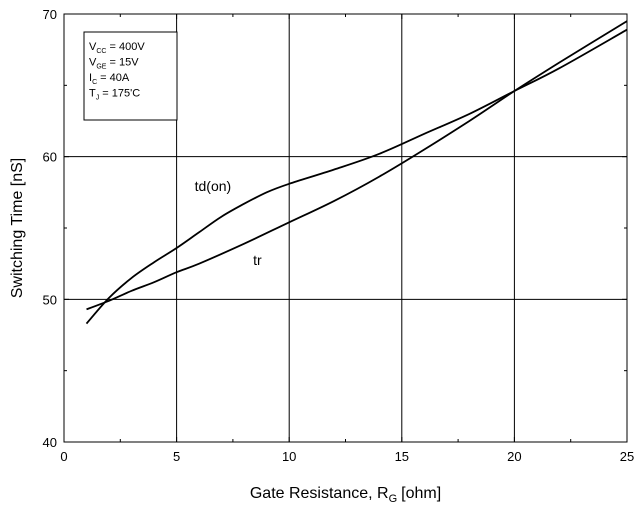 Image resolution: width=636 pixels, height=506 pixels. Describe the element at coordinates (50, 299) in the screenshot. I see `y-tick-label: 50` at that location.